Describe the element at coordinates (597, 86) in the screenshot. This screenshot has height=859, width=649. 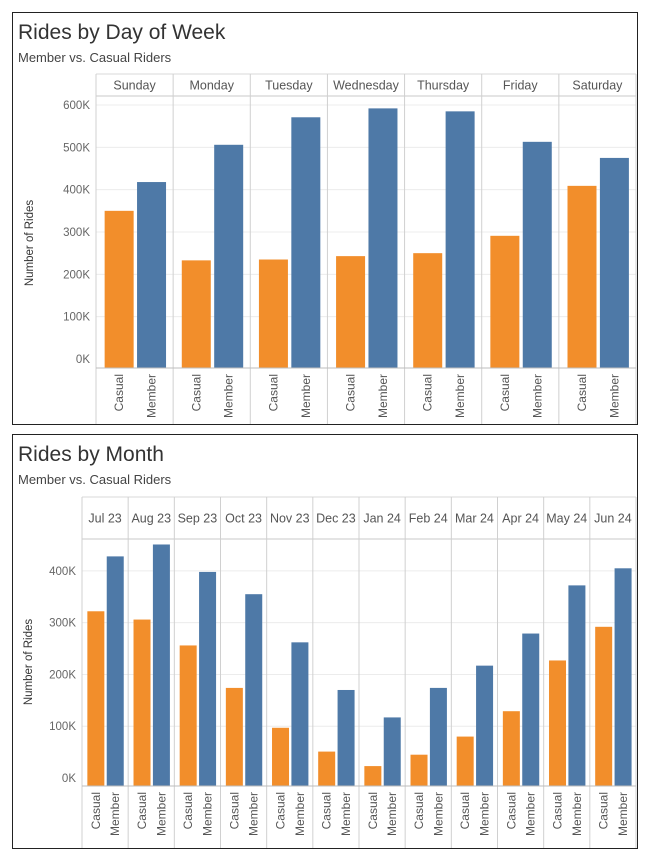
I see `group-header-label: Saturday` at that location.